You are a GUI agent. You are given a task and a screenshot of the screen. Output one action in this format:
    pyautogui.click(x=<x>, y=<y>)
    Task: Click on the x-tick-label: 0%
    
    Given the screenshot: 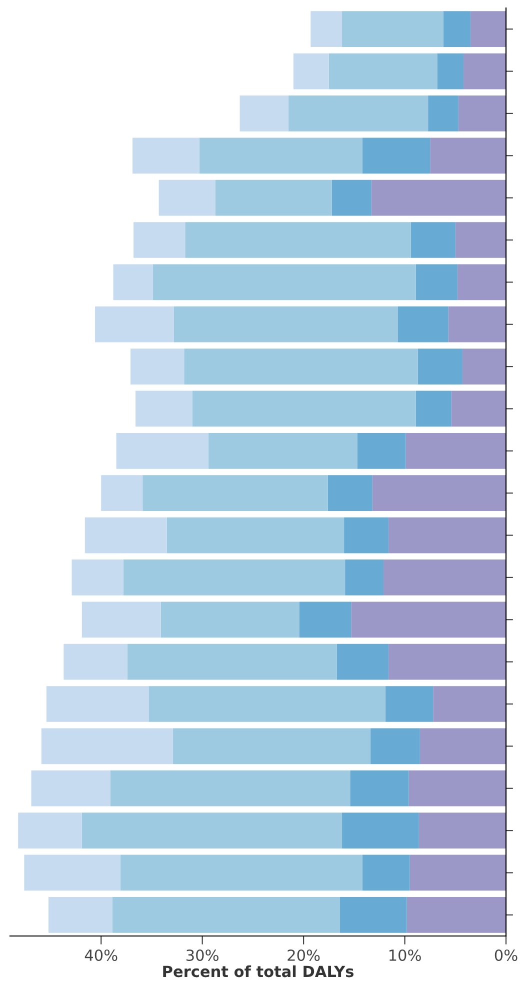 What is the action you would take?
    pyautogui.click(x=506, y=955)
    